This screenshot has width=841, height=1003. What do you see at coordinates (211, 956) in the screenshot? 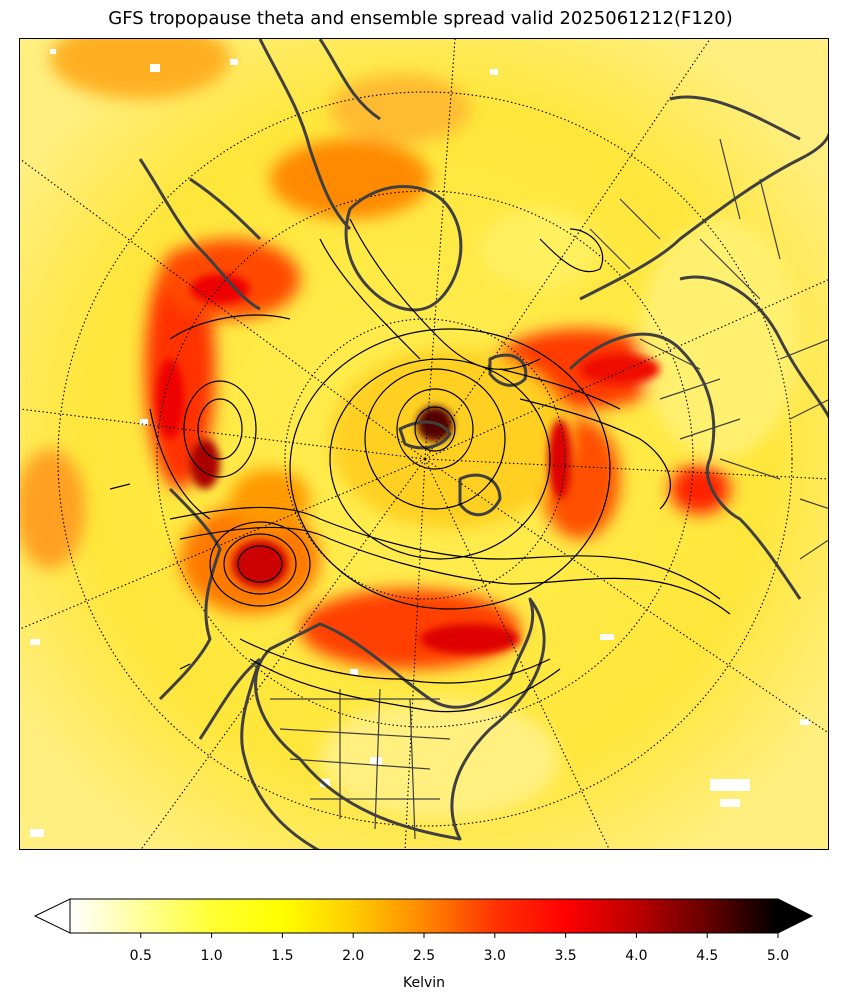
I see `colorbar-tick-label: 1.0` at bounding box center [211, 956].